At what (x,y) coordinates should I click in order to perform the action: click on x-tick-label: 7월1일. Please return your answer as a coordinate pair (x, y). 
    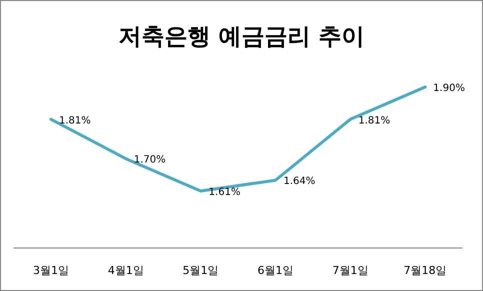
    Looking at the image, I should click on (350, 270).